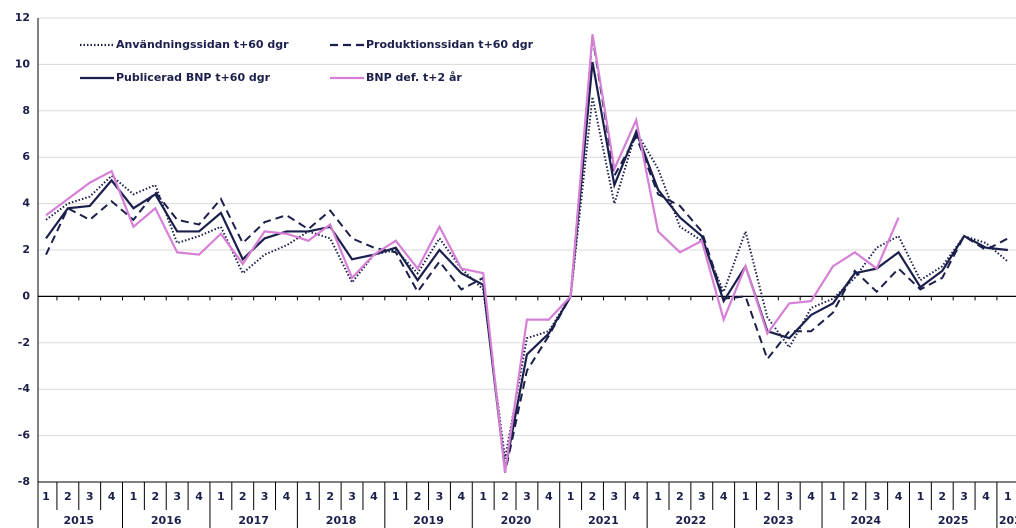 This screenshot has height=528, width=1016. I want to click on year-label: 2018, so click(341, 520).